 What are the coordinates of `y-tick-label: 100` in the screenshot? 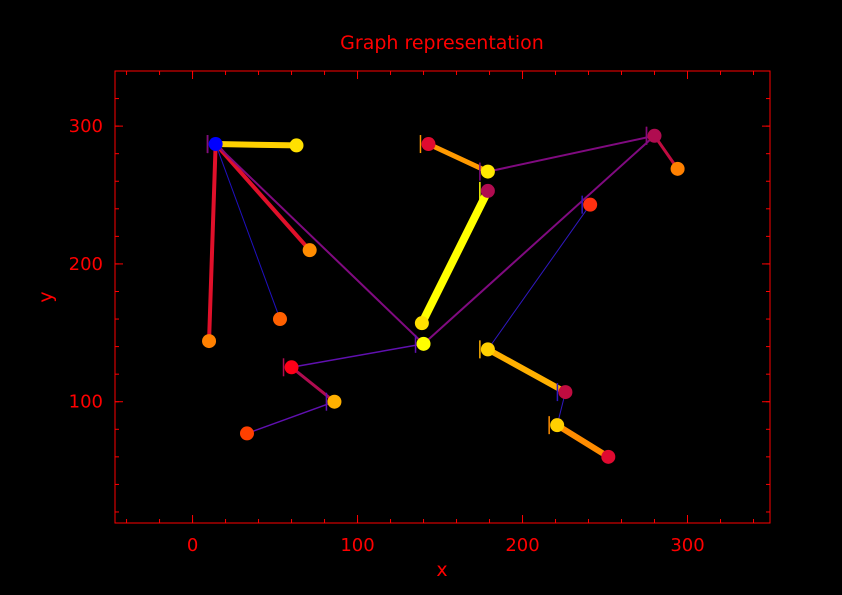 It's located at (86, 402).